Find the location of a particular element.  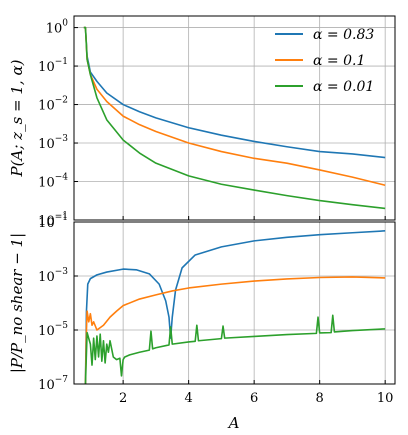

x-tick-label: 6 is located at coordinates (254, 398).